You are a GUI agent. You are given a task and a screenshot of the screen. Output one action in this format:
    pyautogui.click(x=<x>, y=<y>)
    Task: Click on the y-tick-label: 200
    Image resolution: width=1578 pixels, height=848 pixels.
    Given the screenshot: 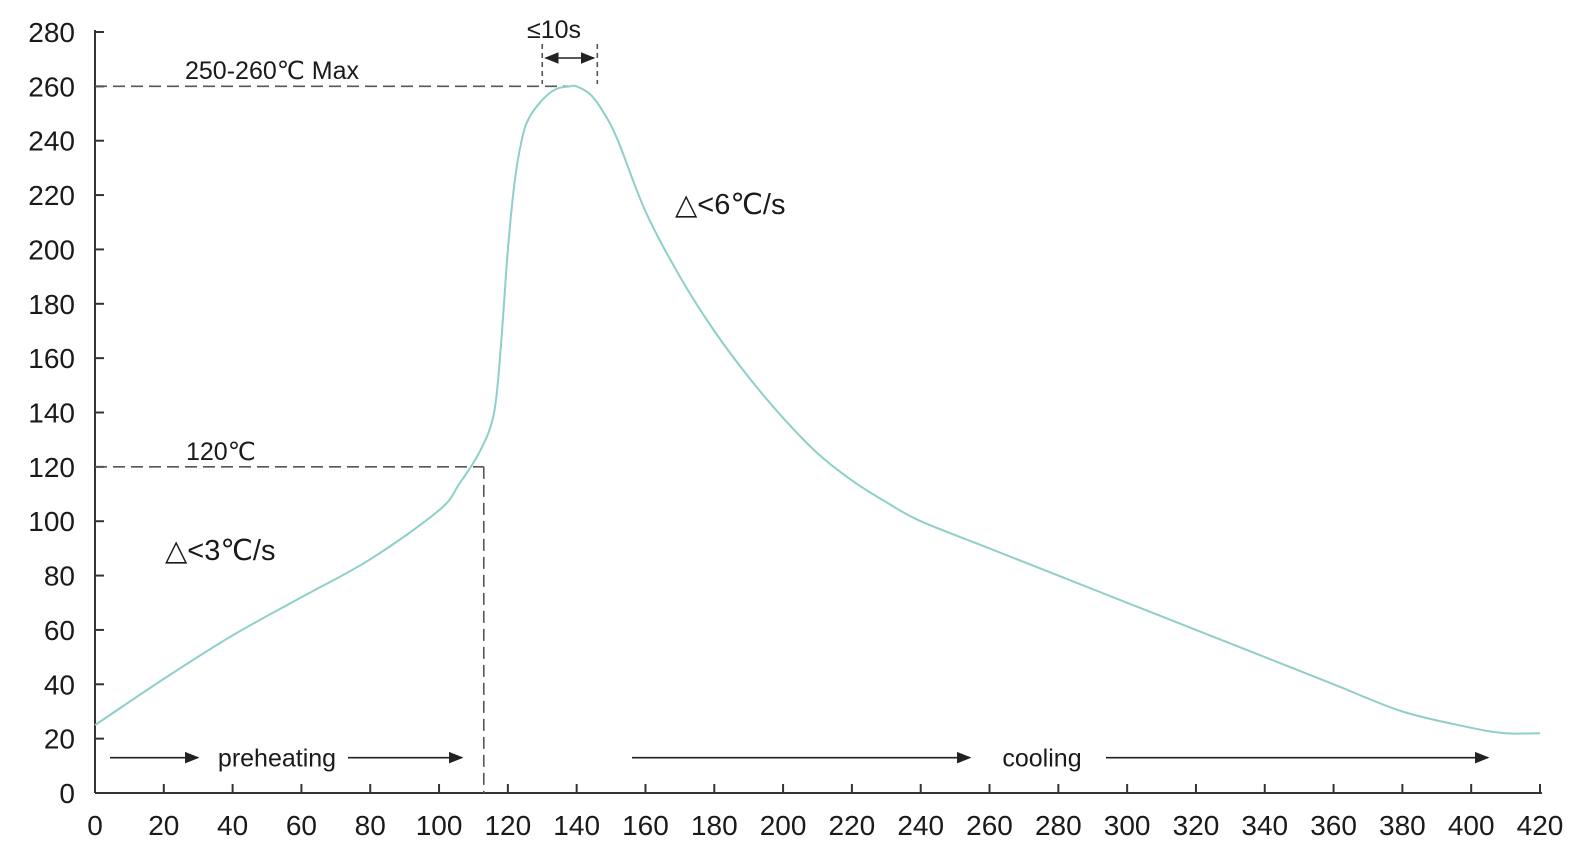 What is the action you would take?
    pyautogui.click(x=51, y=249)
    